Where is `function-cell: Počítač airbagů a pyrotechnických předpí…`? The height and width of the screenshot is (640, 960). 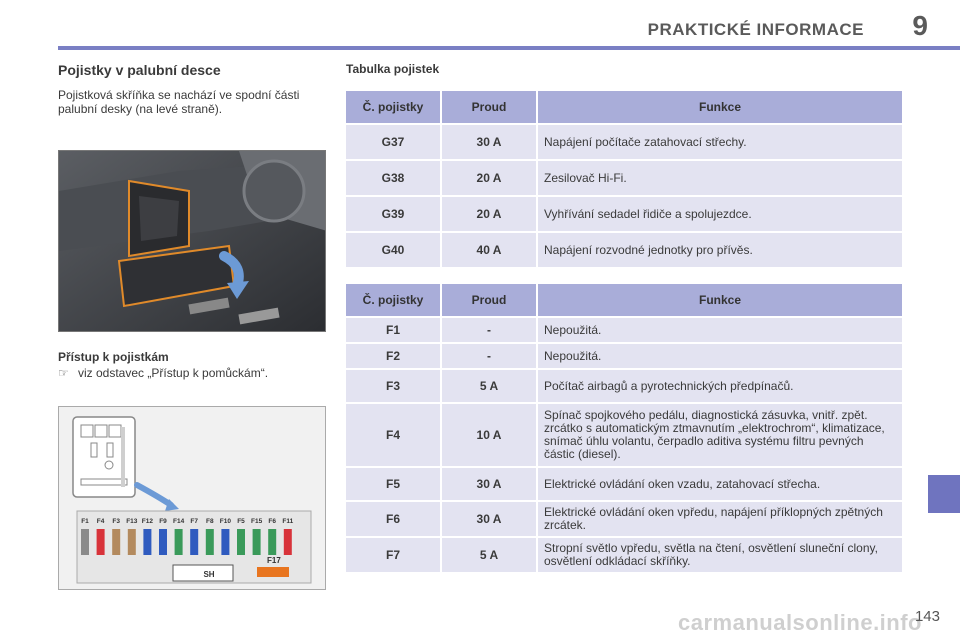 function-cell: Počítač airbagů a pyrotechnických předpí… is located at coordinates (720, 386).